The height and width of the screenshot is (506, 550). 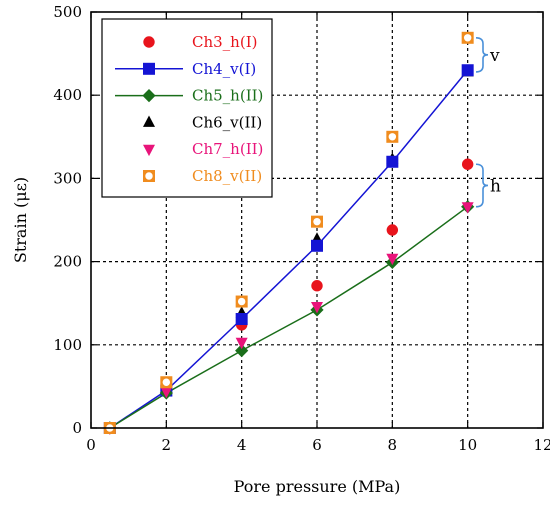 I want to click on x-tick-label: 4, so click(x=242, y=445).